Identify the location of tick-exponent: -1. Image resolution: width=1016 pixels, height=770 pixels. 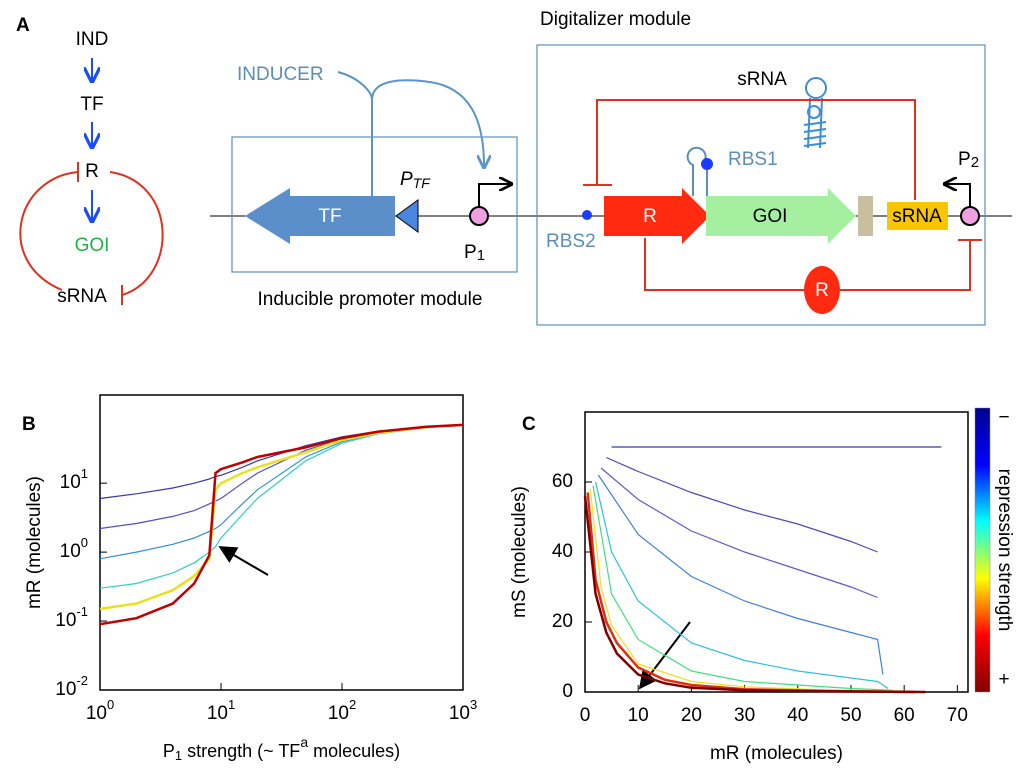
(82, 611).